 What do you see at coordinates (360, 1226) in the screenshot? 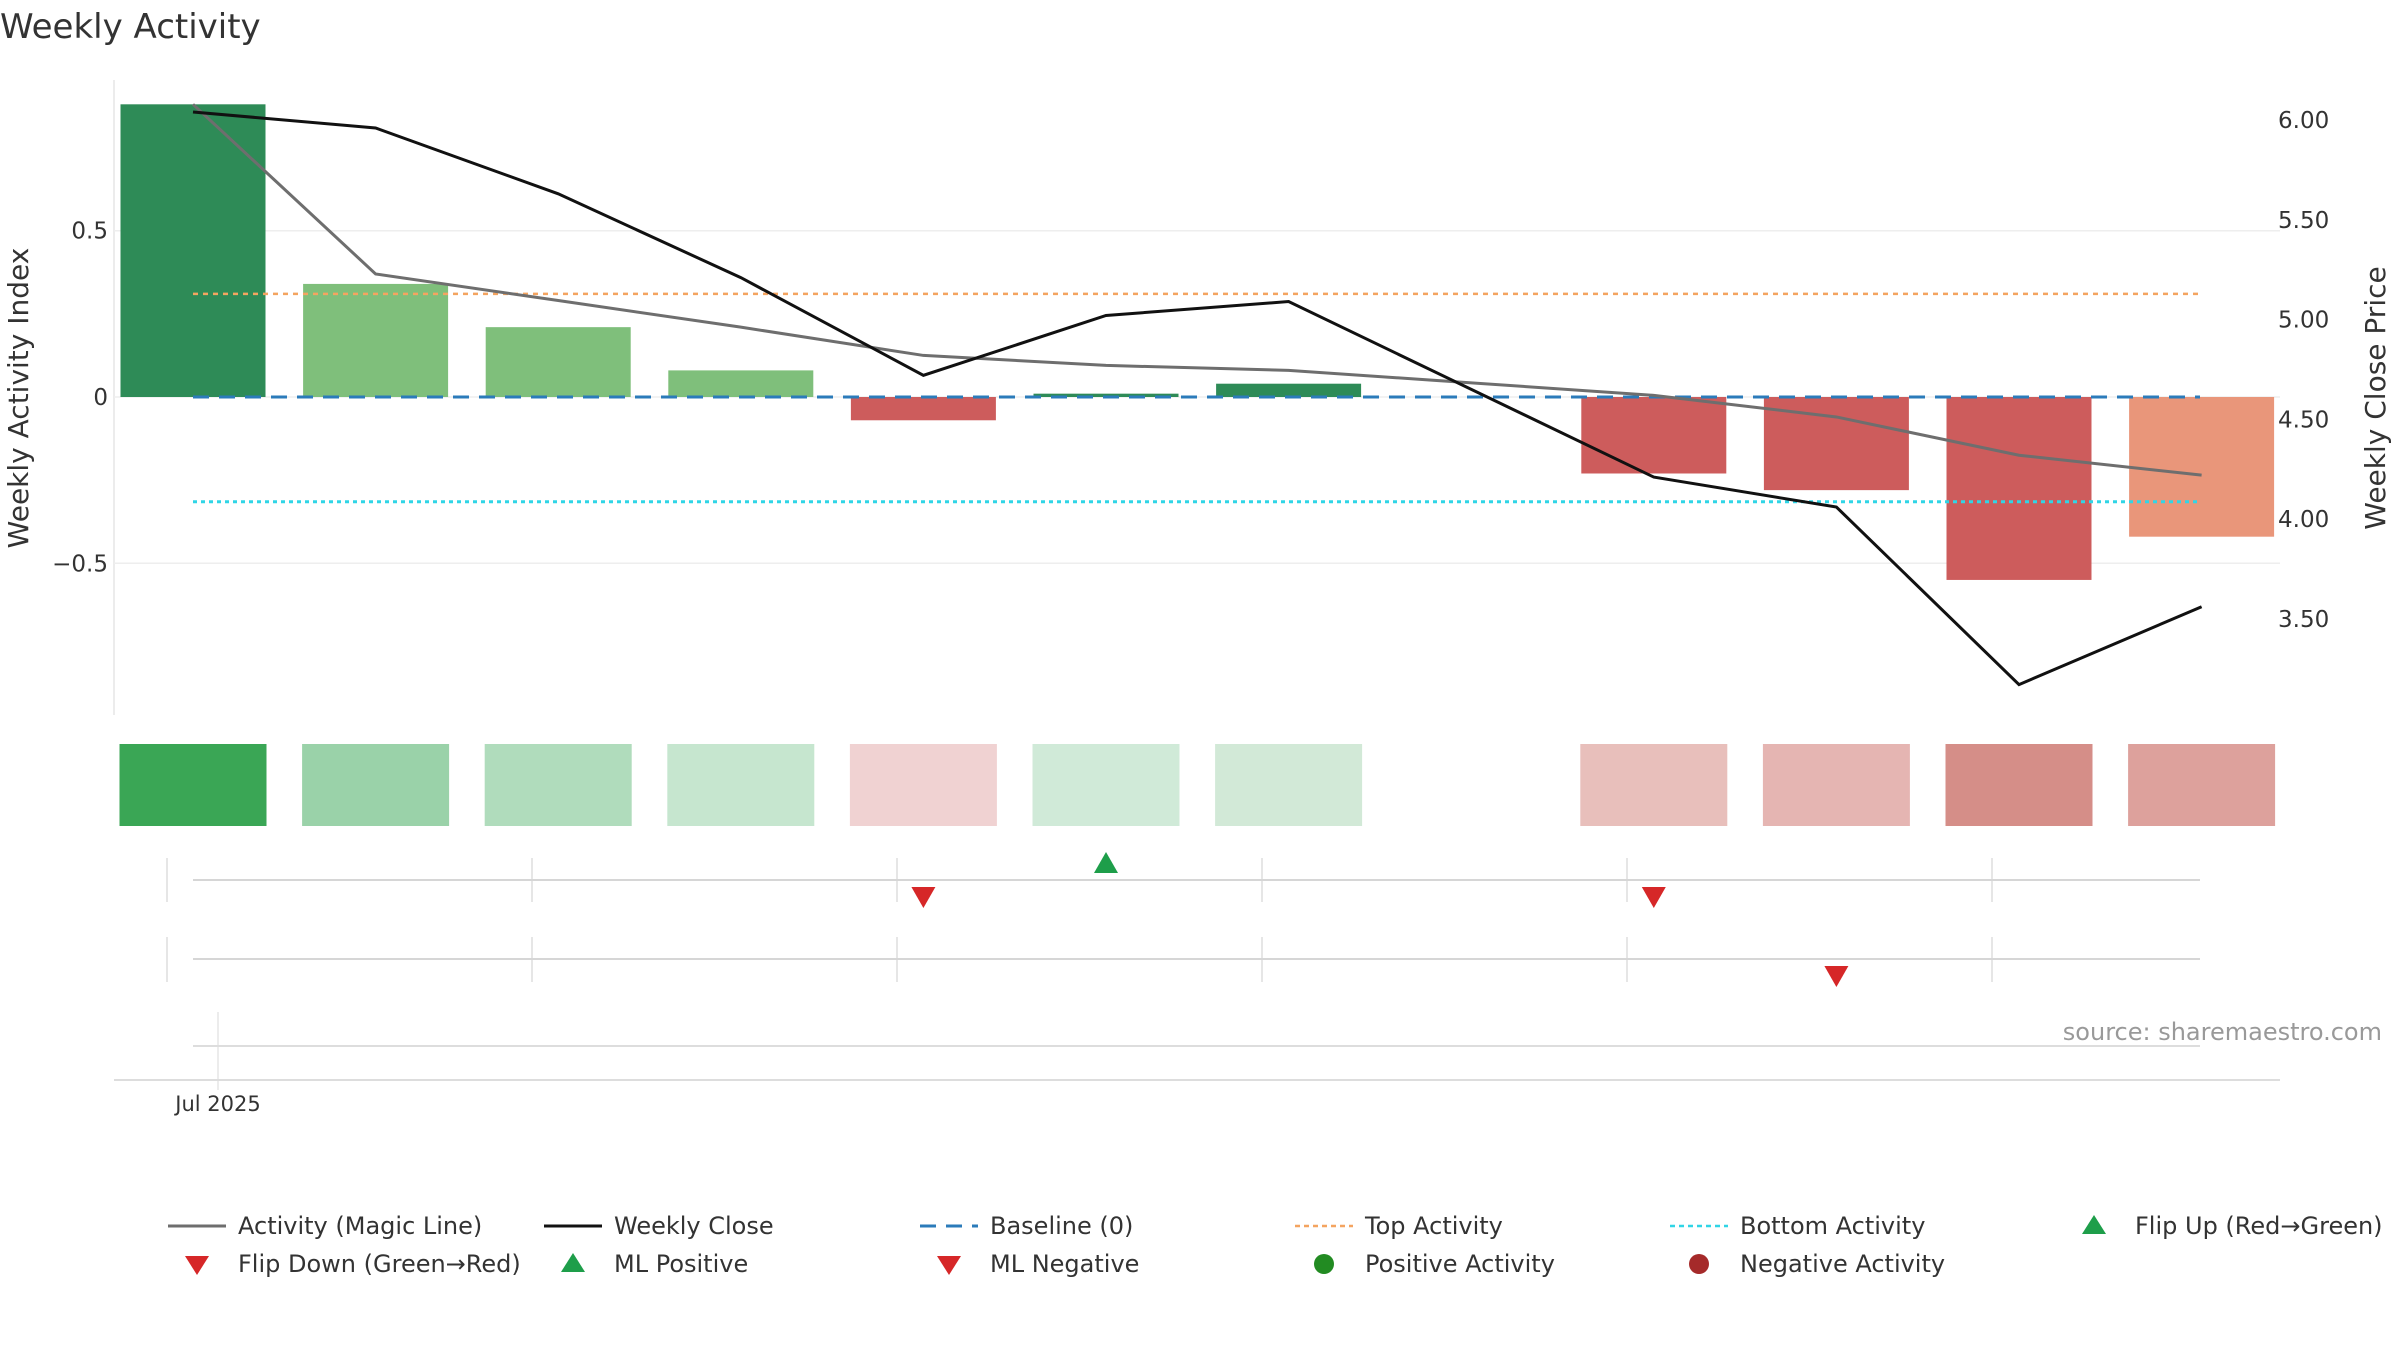
I see `legend-label: Activity (Magic Line)` at bounding box center [360, 1226].